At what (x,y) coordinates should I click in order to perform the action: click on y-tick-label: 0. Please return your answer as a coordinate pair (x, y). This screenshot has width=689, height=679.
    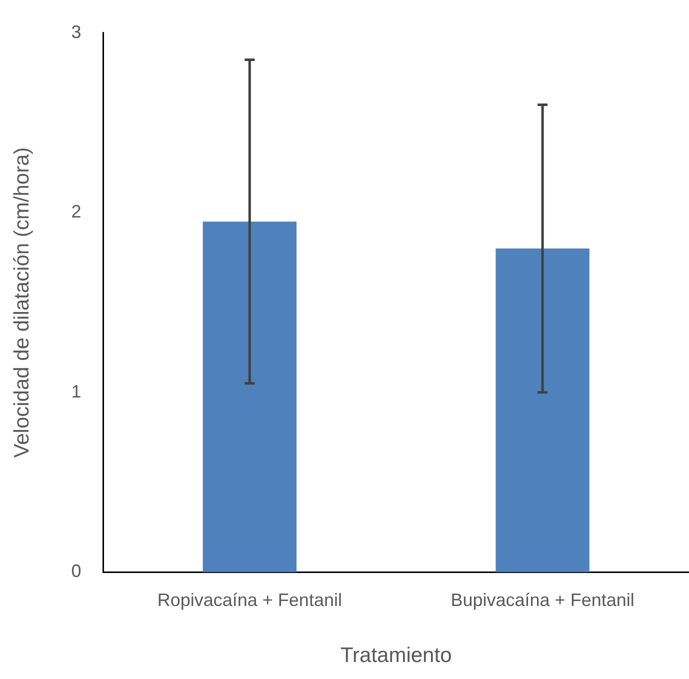
    Looking at the image, I should click on (76, 571).